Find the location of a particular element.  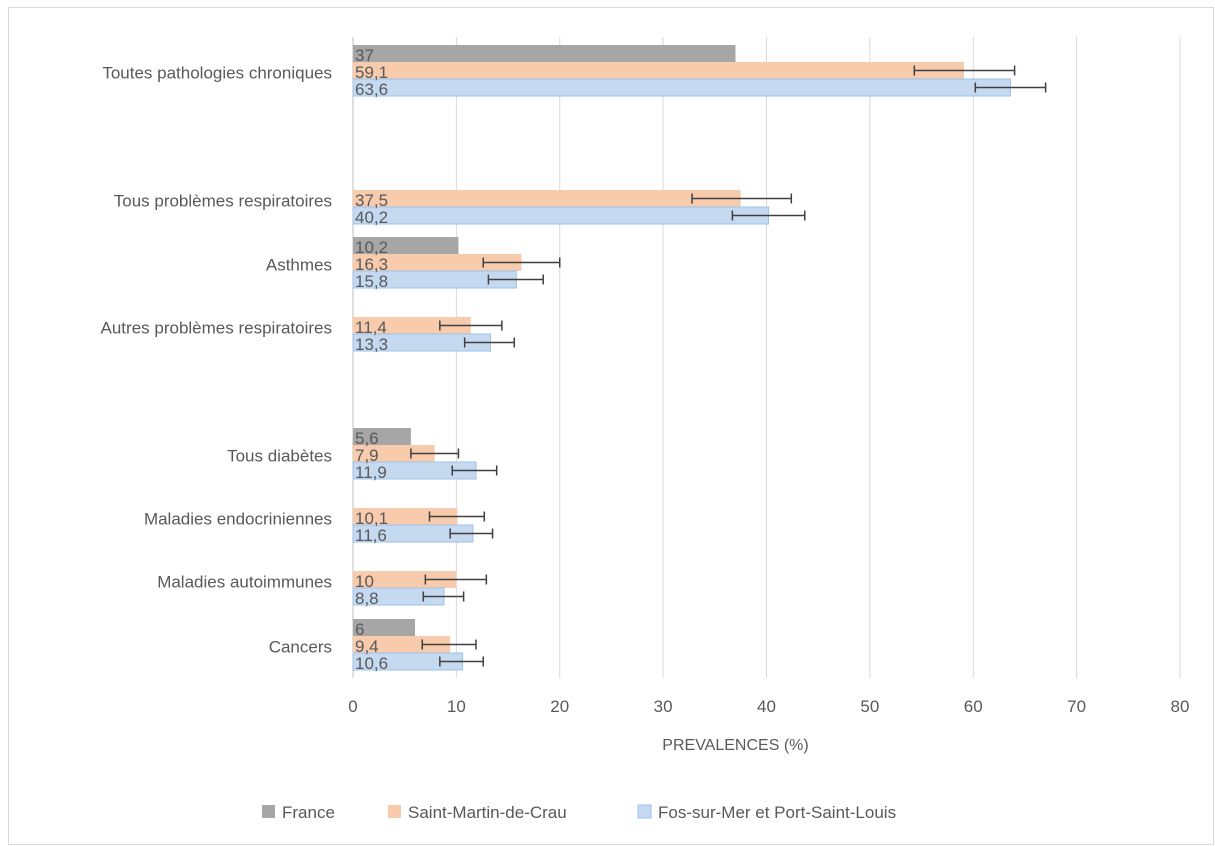

data-label: 7,9 is located at coordinates (367, 455).